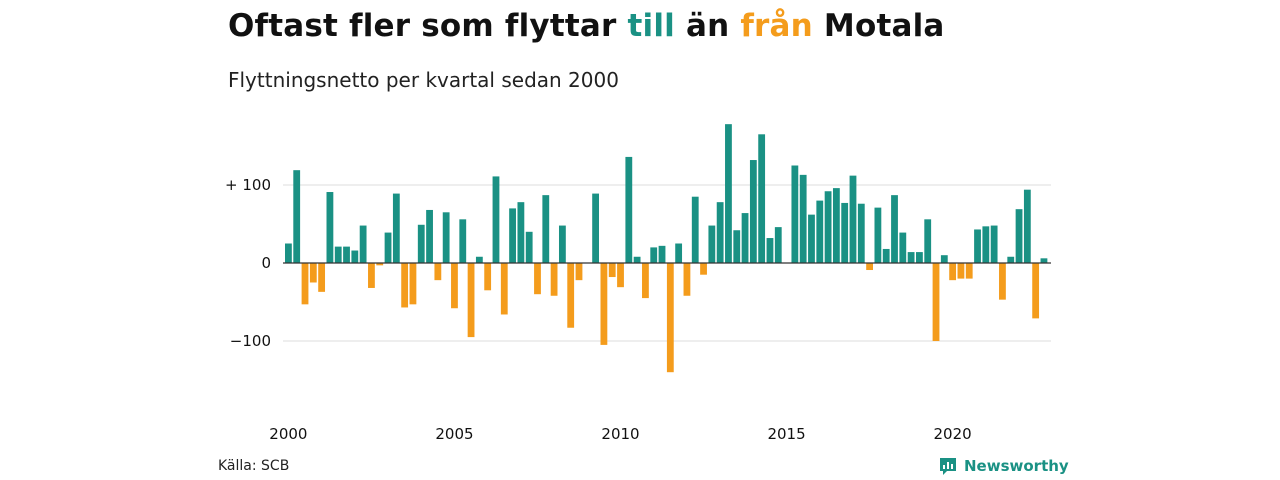 This screenshot has height=480, width=1280. What do you see at coordinates (986, 244) in the screenshot?
I see `bar-2021-Q1` at bounding box center [986, 244].